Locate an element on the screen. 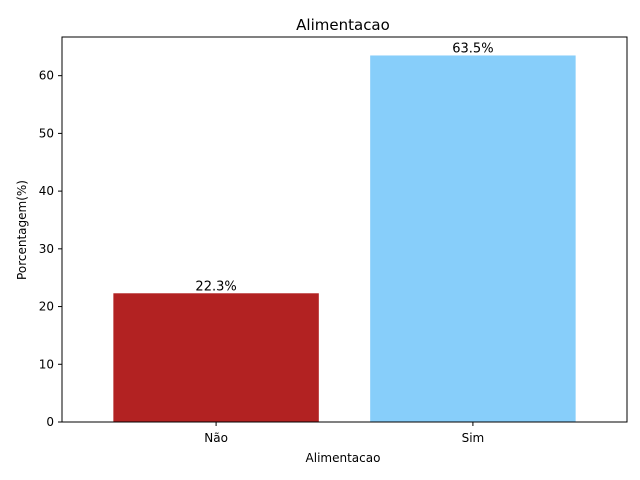 Image resolution: width=640 pixels, height=480 pixels. y-tick-label-4: 40 is located at coordinates (46, 191).